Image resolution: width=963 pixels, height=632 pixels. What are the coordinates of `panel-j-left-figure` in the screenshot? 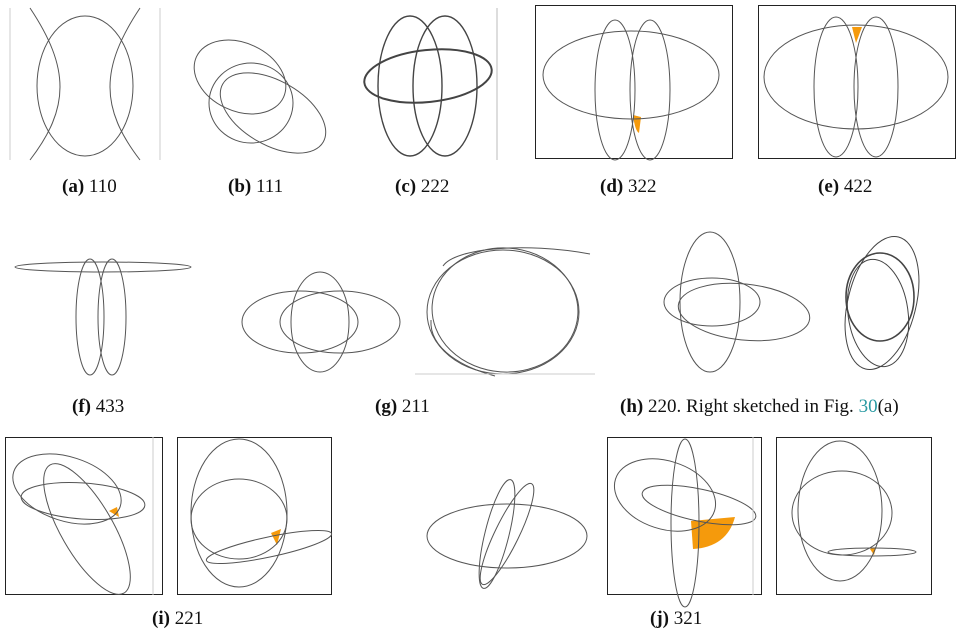 It's located at (507, 535).